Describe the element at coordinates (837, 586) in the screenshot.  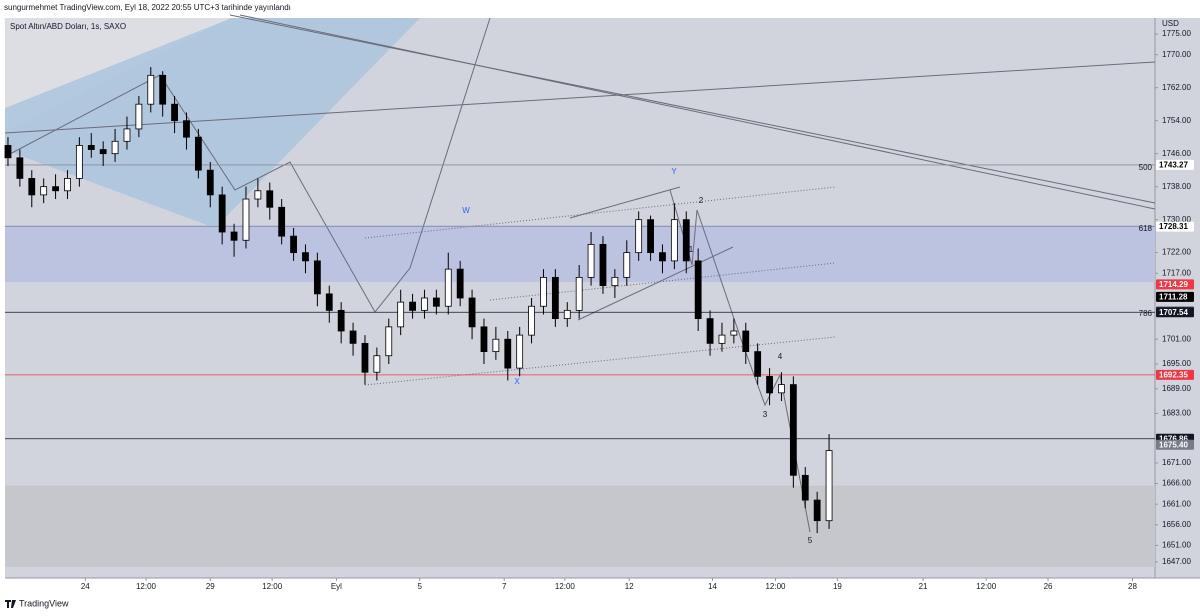
I see `x-tick-label: 19` at that location.